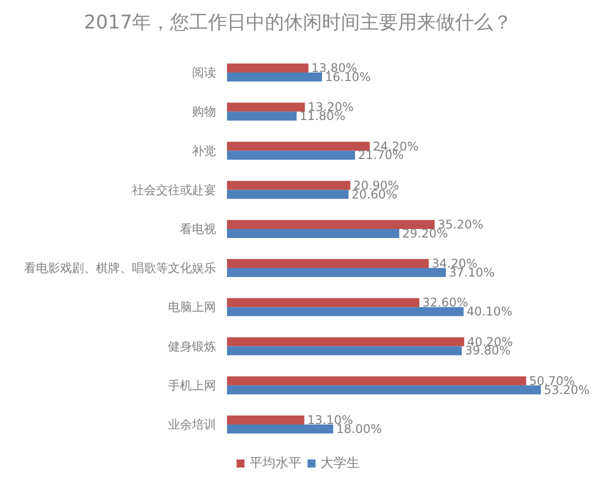 Image resolution: width=596 pixels, height=489 pixels. I want to click on chart-title: 2017年，您工作日中的休闲时间主要用来做什么？, so click(298, 23).